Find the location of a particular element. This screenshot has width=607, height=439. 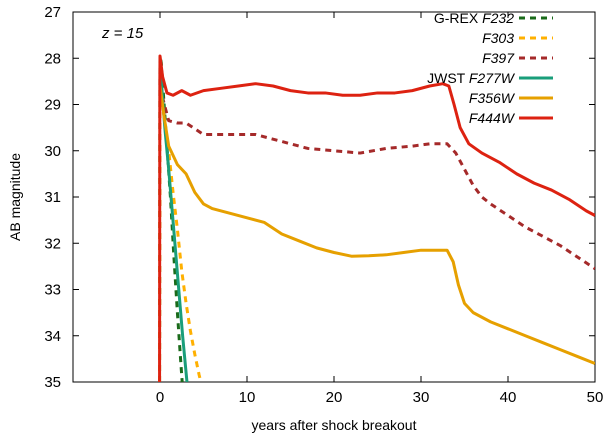

legend-series-name: F232 is located at coordinates (498, 18).